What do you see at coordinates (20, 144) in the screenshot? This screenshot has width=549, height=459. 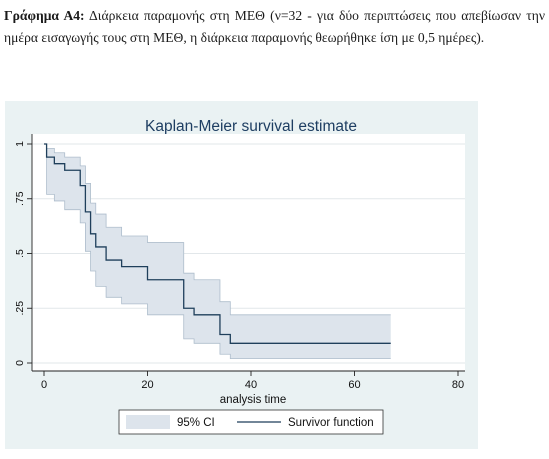 I see `y-tick-label: 1` at bounding box center [20, 144].